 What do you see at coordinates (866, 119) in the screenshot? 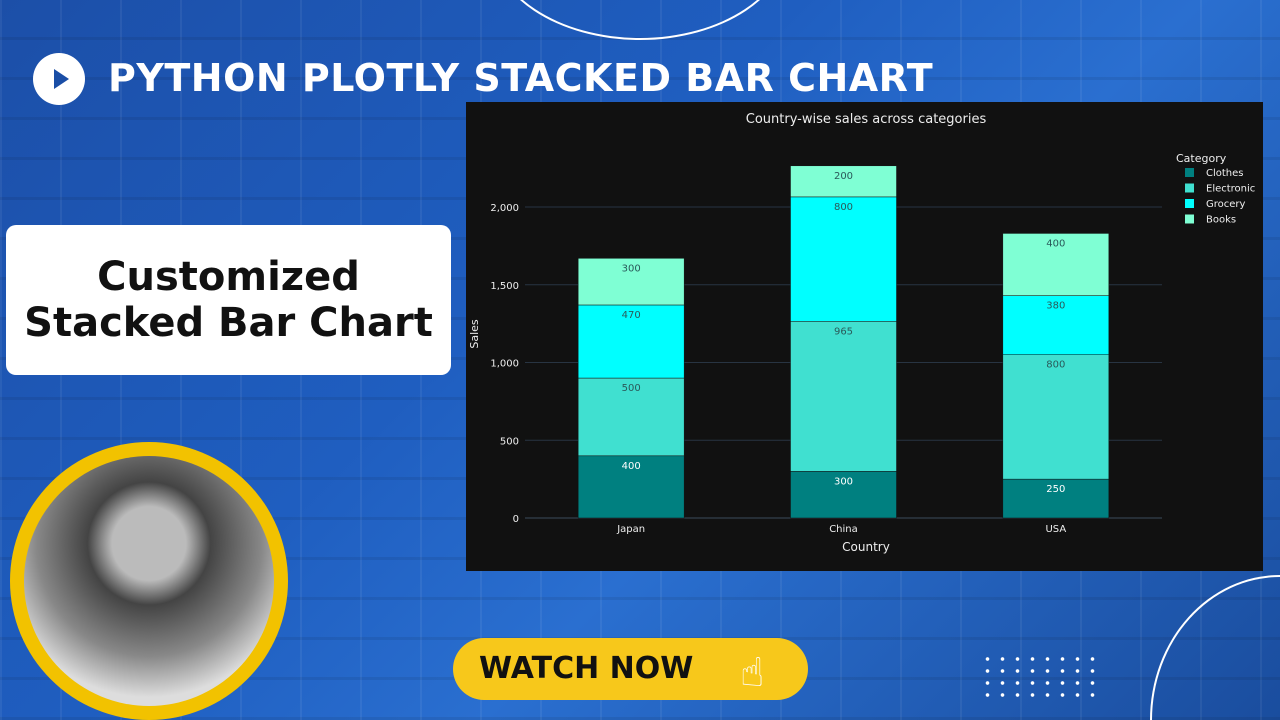
I see `chart-title: Country-wise sales across categories` at bounding box center [866, 119].